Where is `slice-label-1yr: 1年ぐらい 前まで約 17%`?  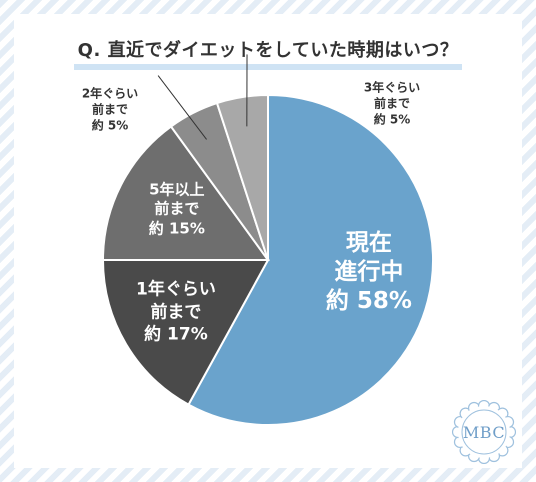
slice-label-1yr: 1年ぐらい 前まで約 17% is located at coordinates (176, 311).